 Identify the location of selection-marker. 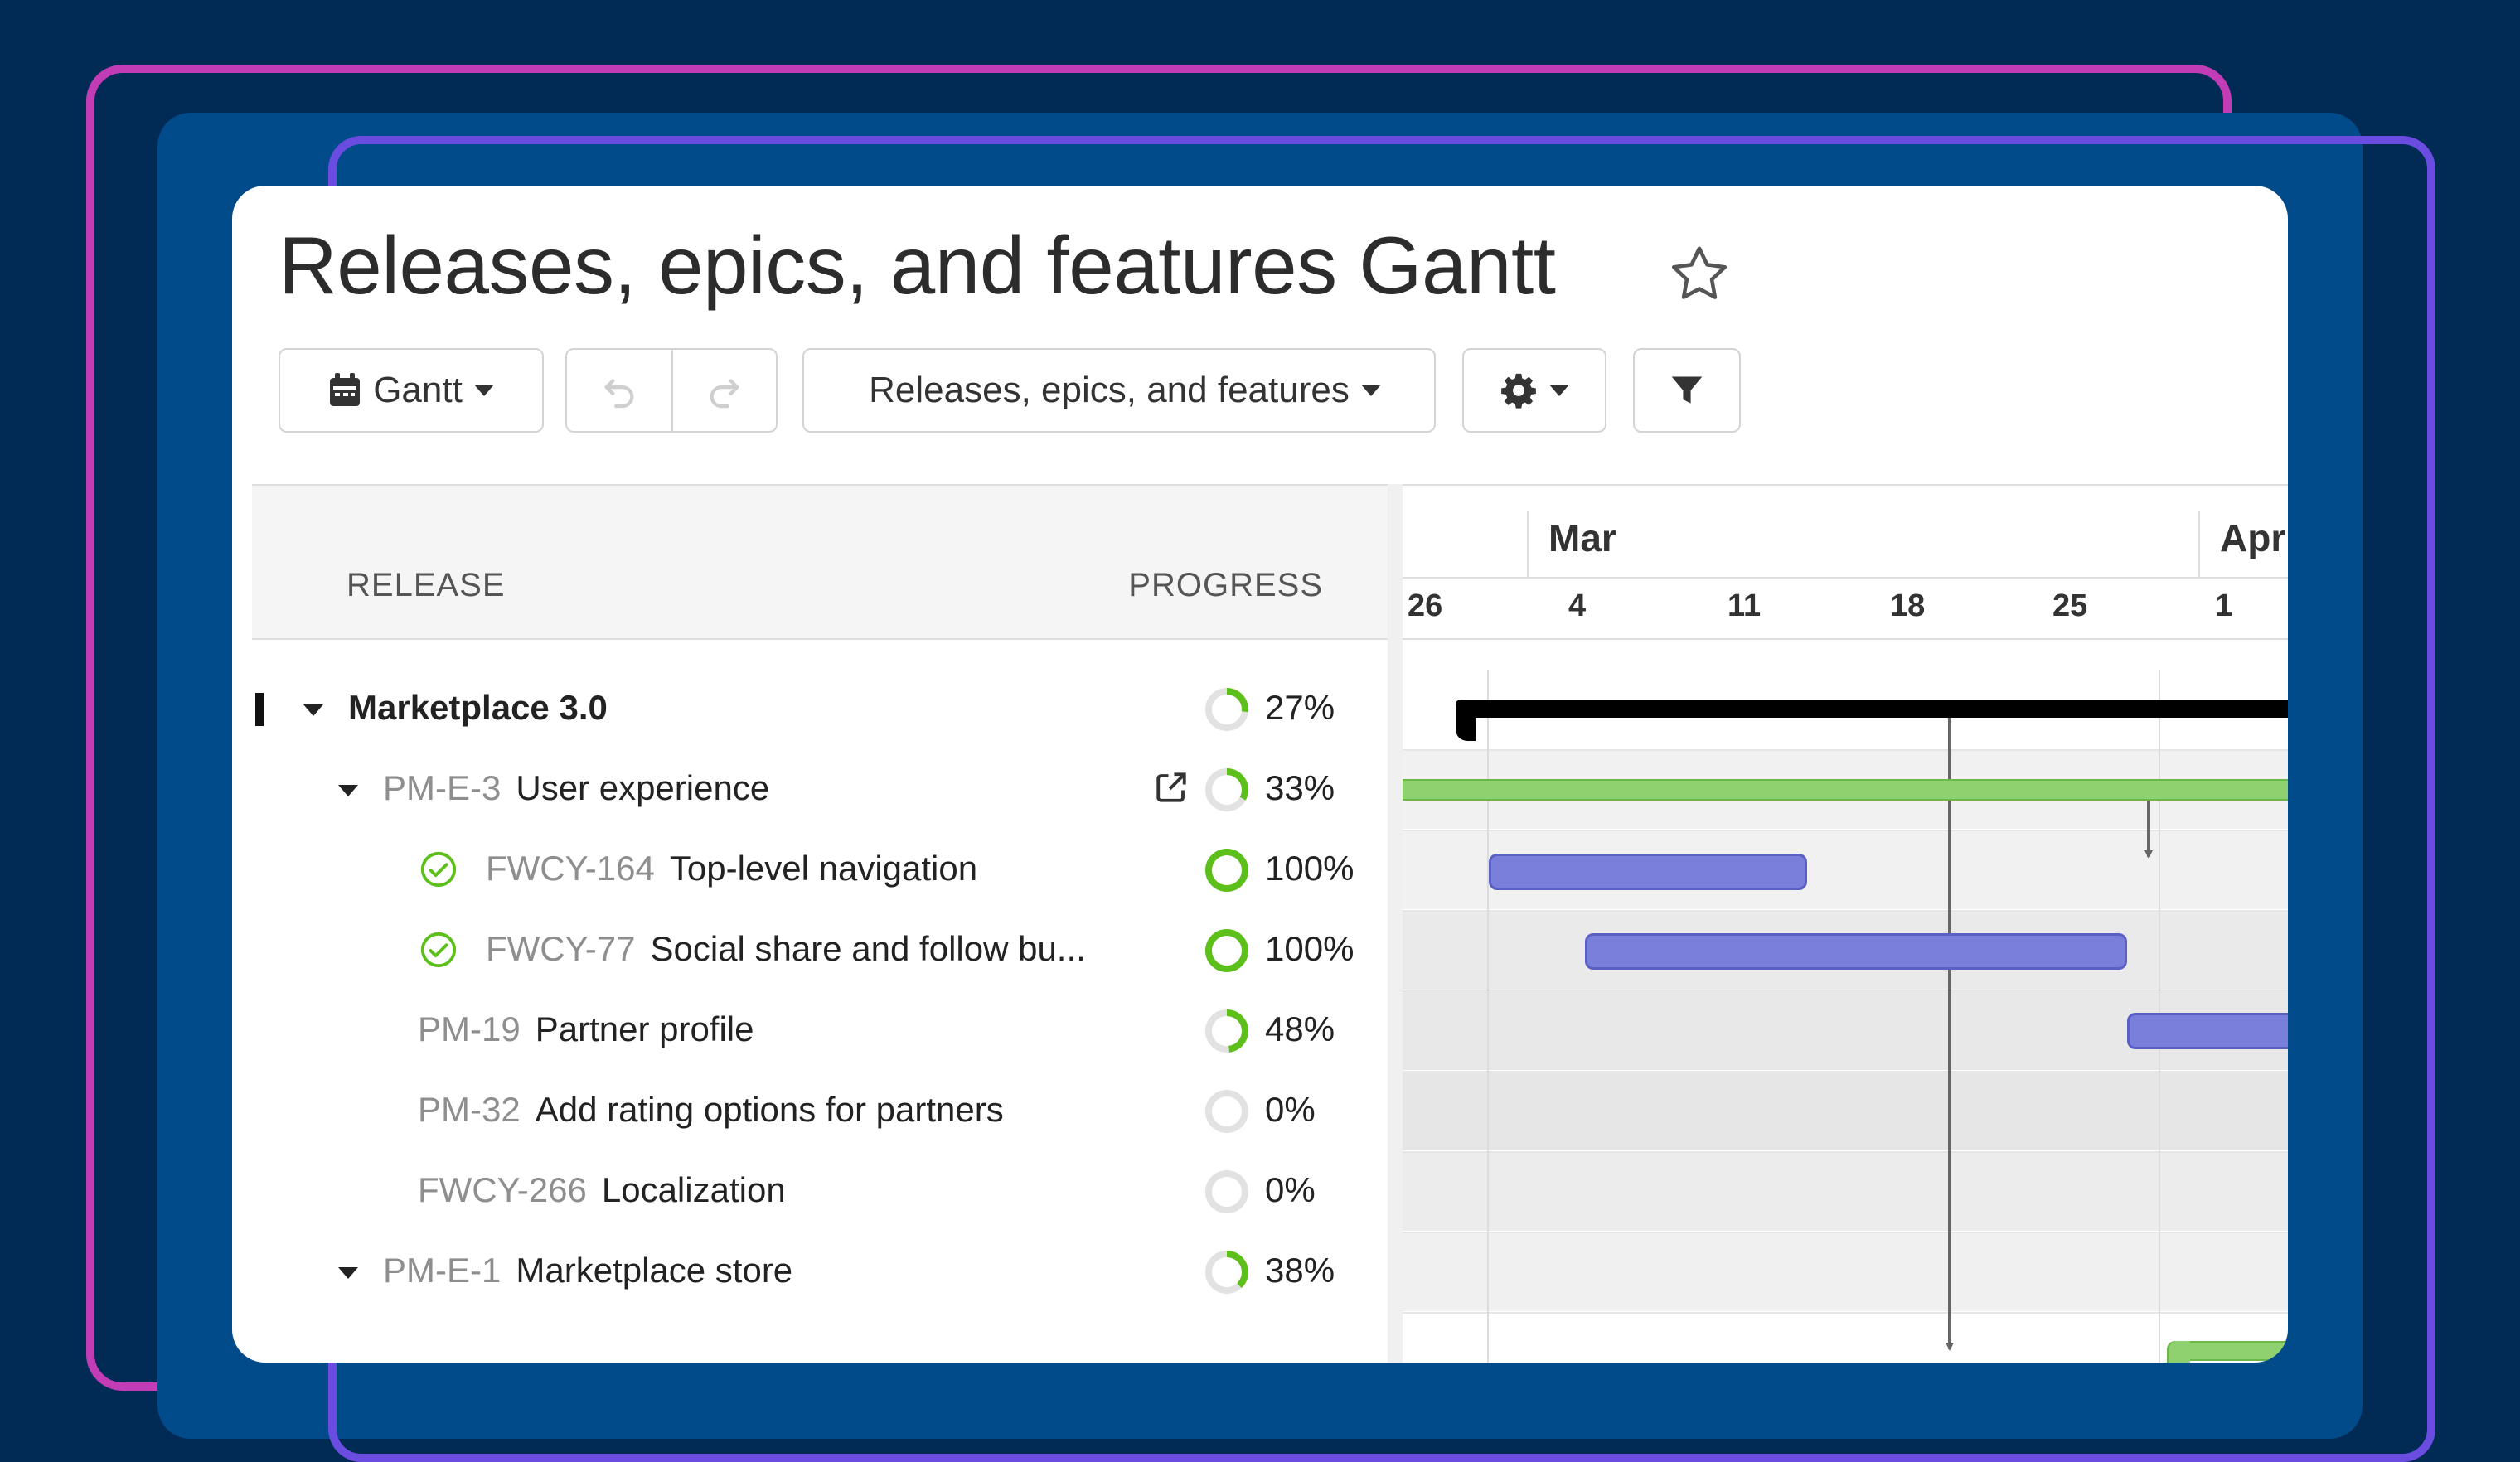
(259, 709).